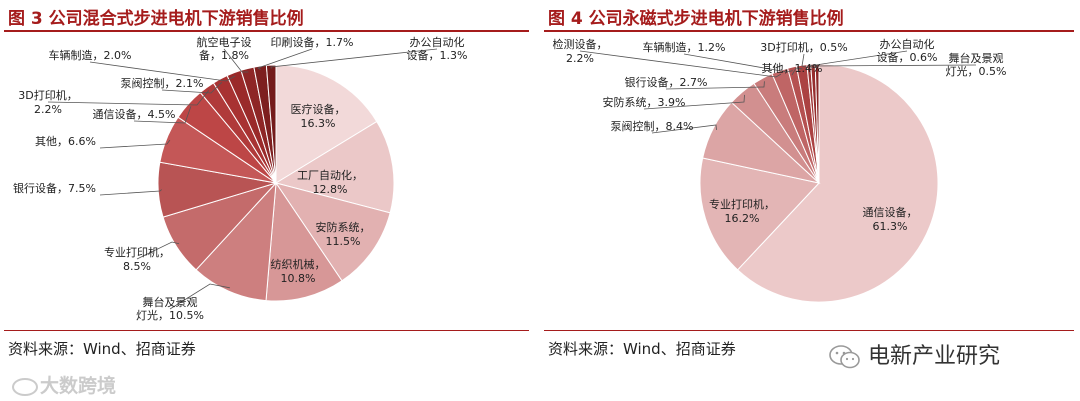 This screenshot has height=401, width=1080. What do you see at coordinates (54, 188) in the screenshot?
I see `slice-label-7: 银行设备，7.5%` at bounding box center [54, 188].